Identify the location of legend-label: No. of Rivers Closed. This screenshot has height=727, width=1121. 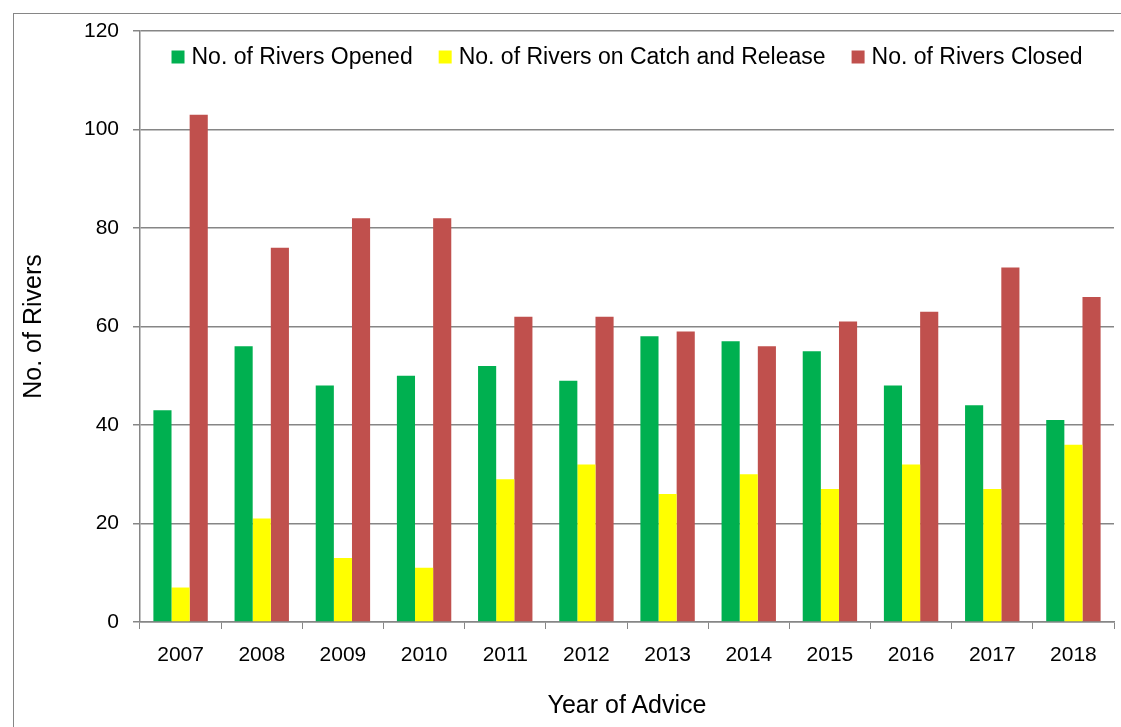
(977, 56).